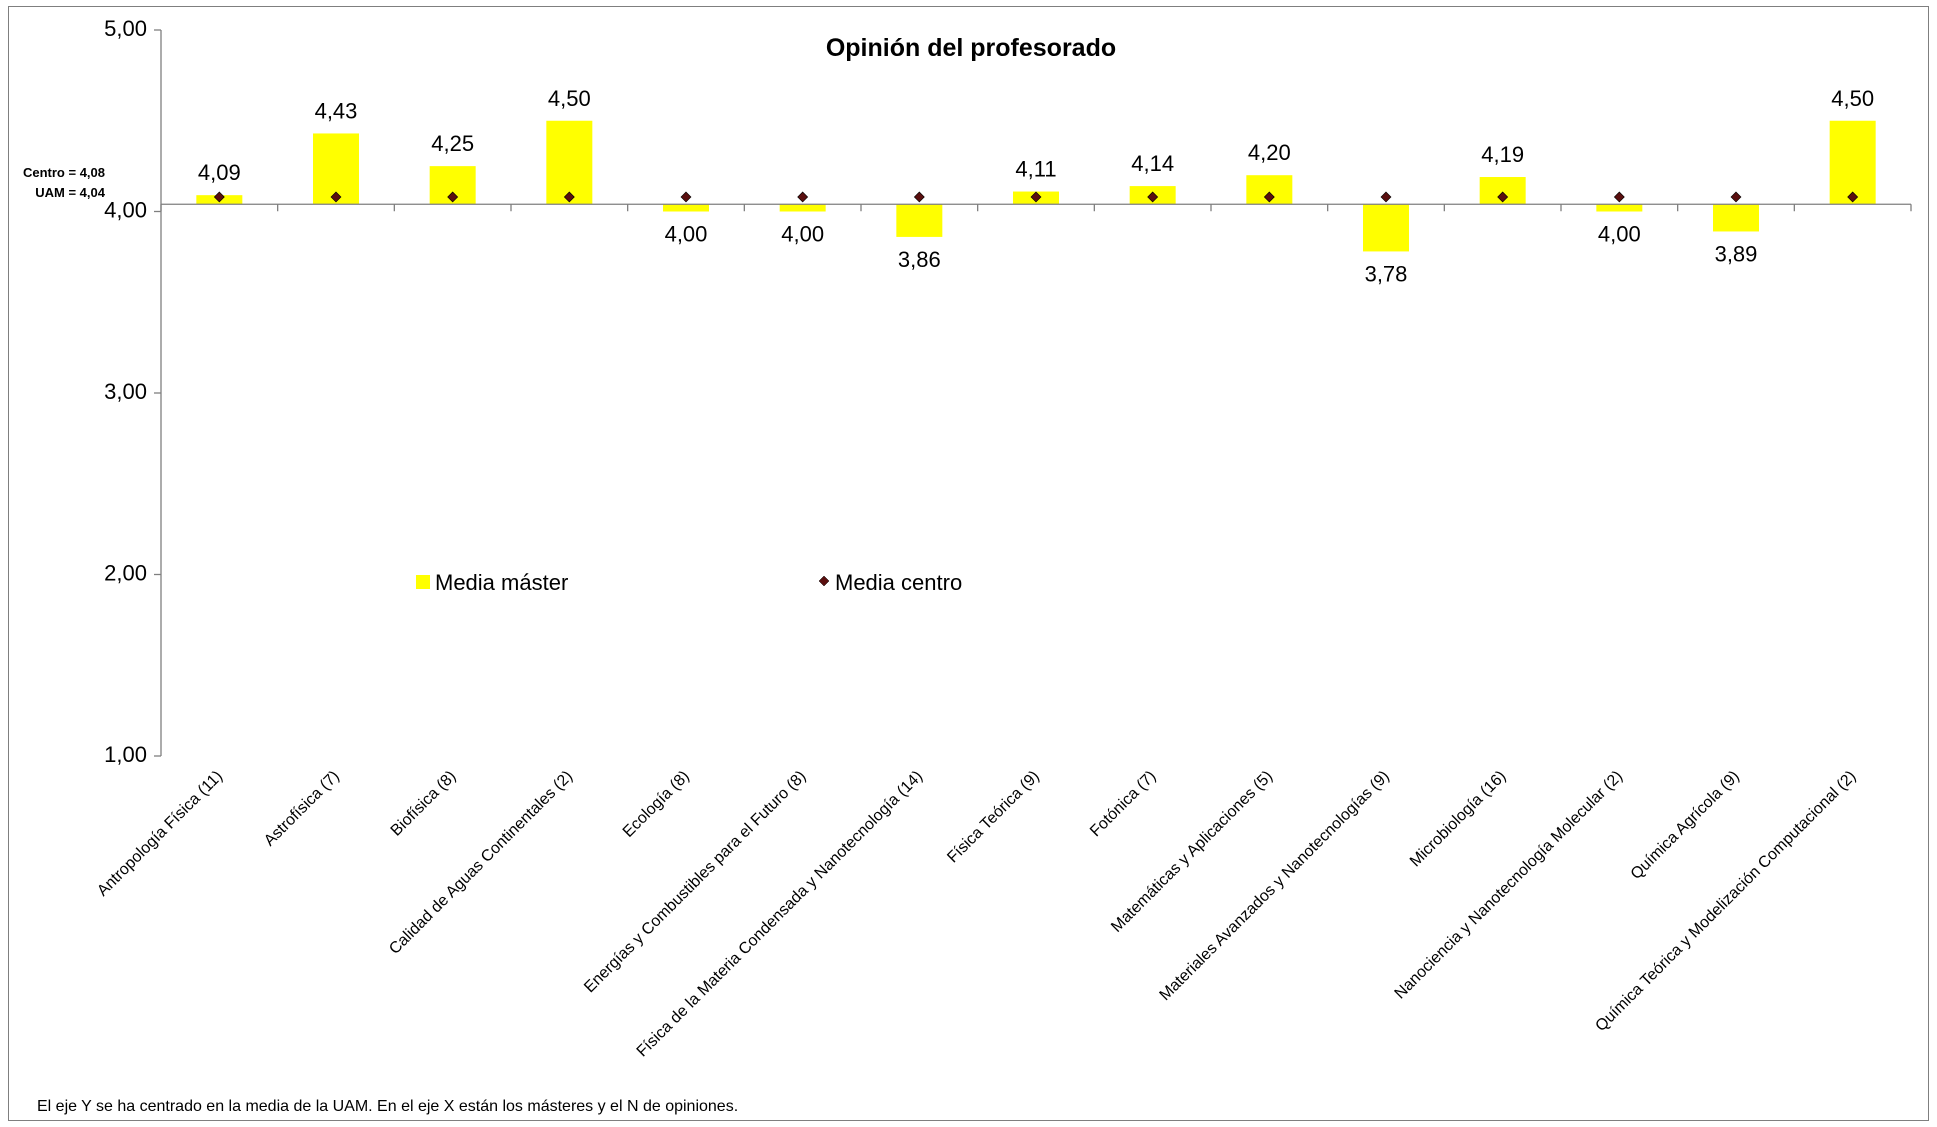 The image size is (1937, 1127). I want to click on y-tick-label: 1,00, so click(125, 754).